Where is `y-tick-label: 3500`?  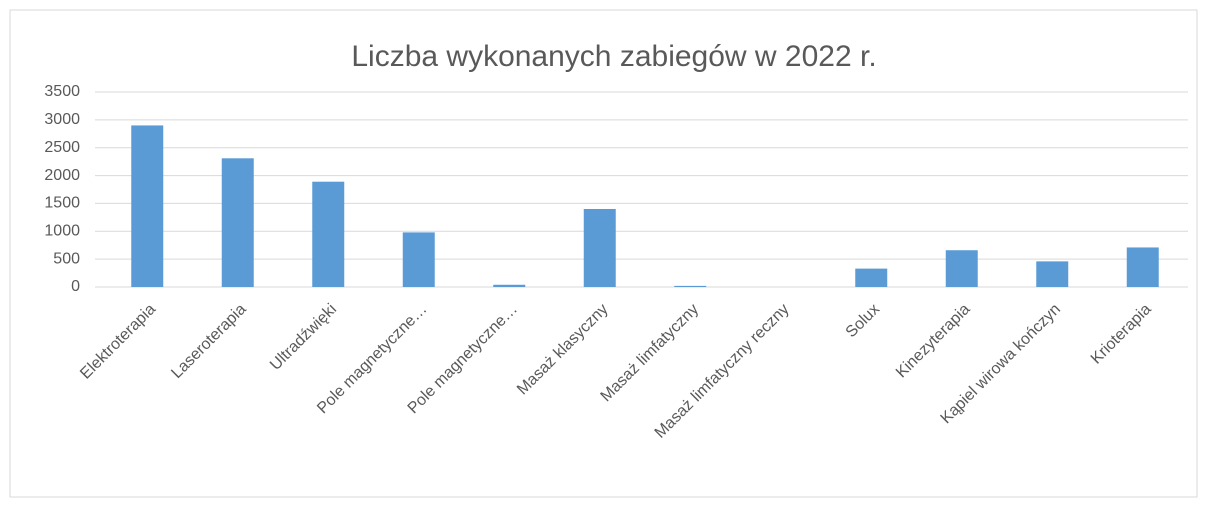 y-tick-label: 3500 is located at coordinates (62, 91).